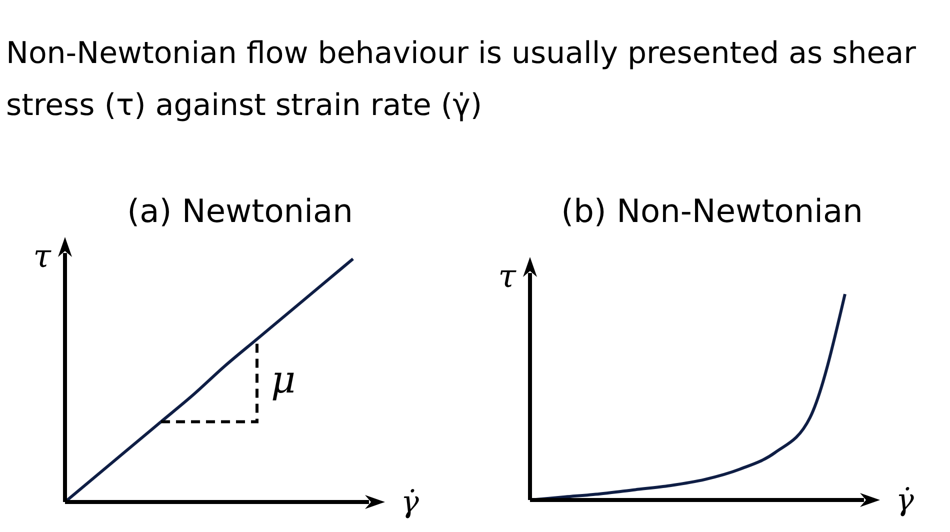 The image size is (950, 532). Describe the element at coordinates (283, 379) in the screenshot. I see `annotation: μ` at that location.